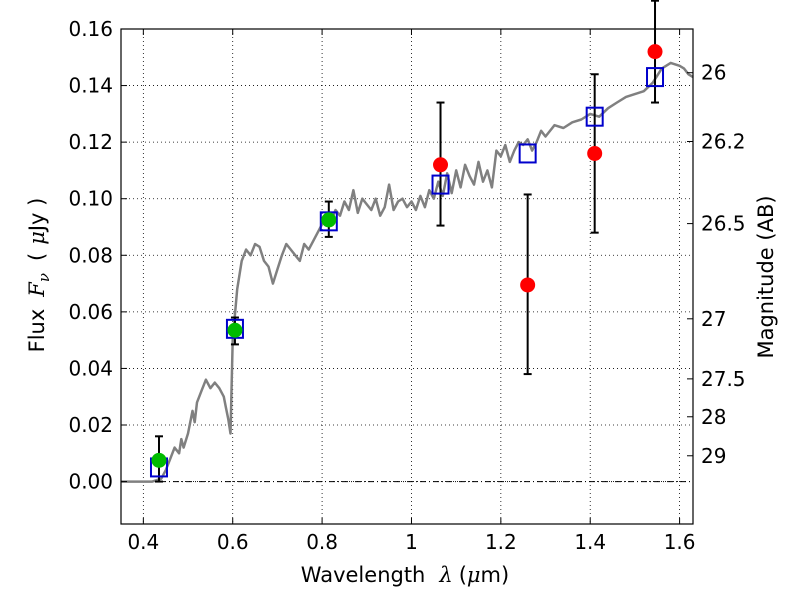  Describe the element at coordinates (90, 142) in the screenshot. I see `y-tick-label: 0.12` at that location.